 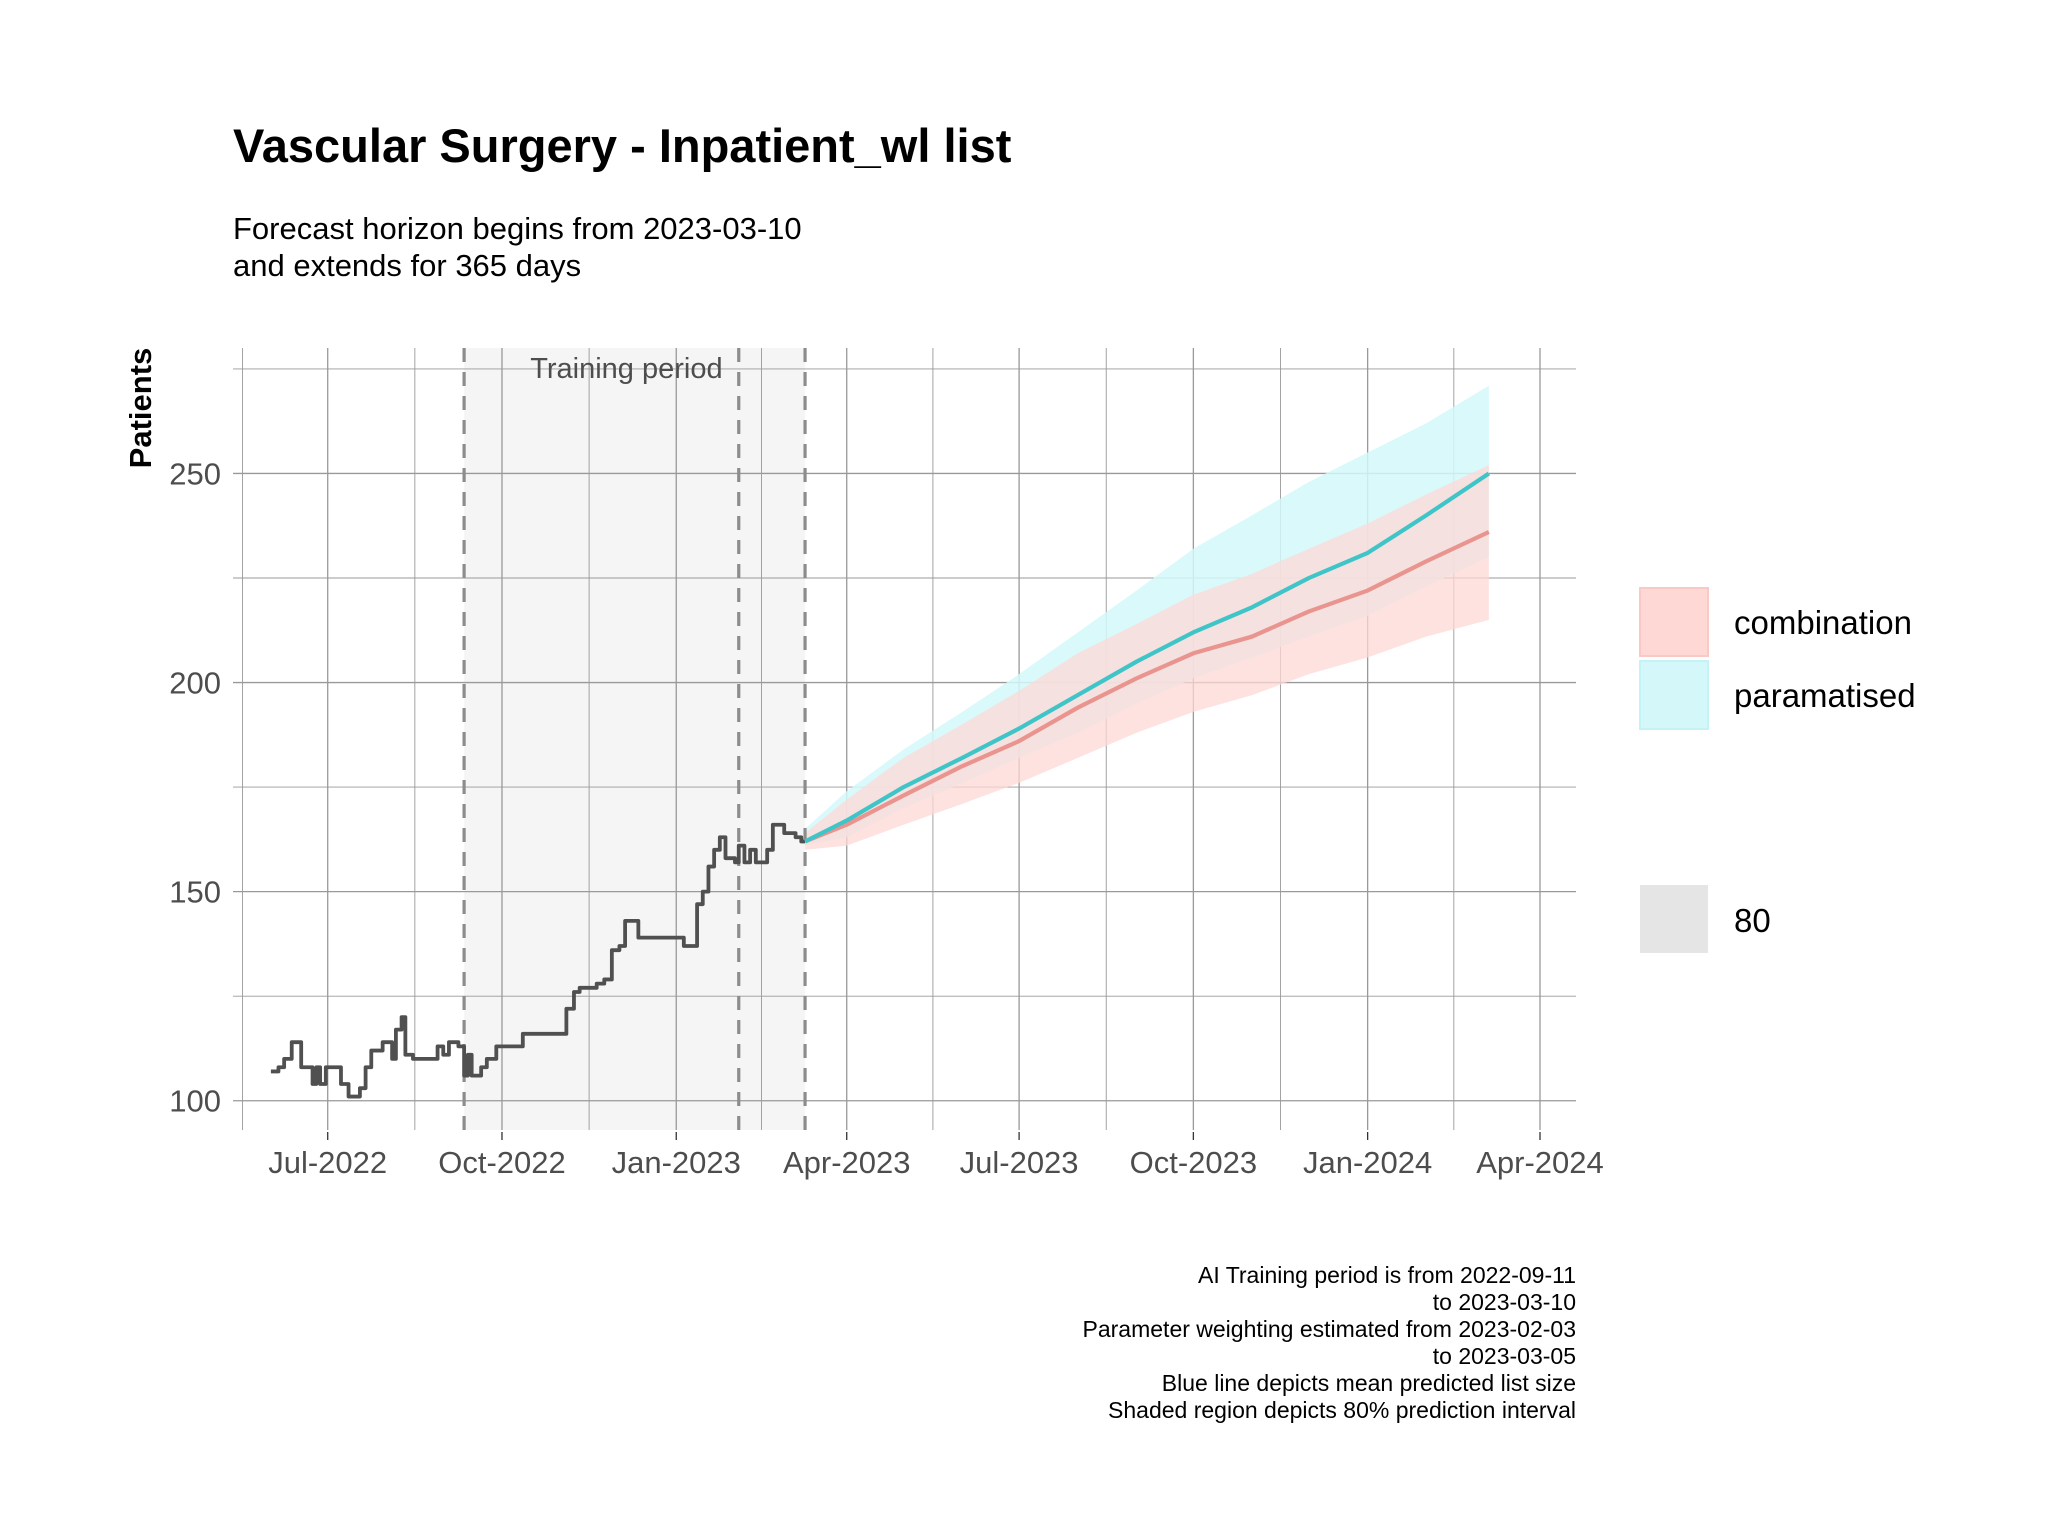 I want to click on caption-line-1: AI Training period is from 2022-09-11, so click(x=1387, y=1275).